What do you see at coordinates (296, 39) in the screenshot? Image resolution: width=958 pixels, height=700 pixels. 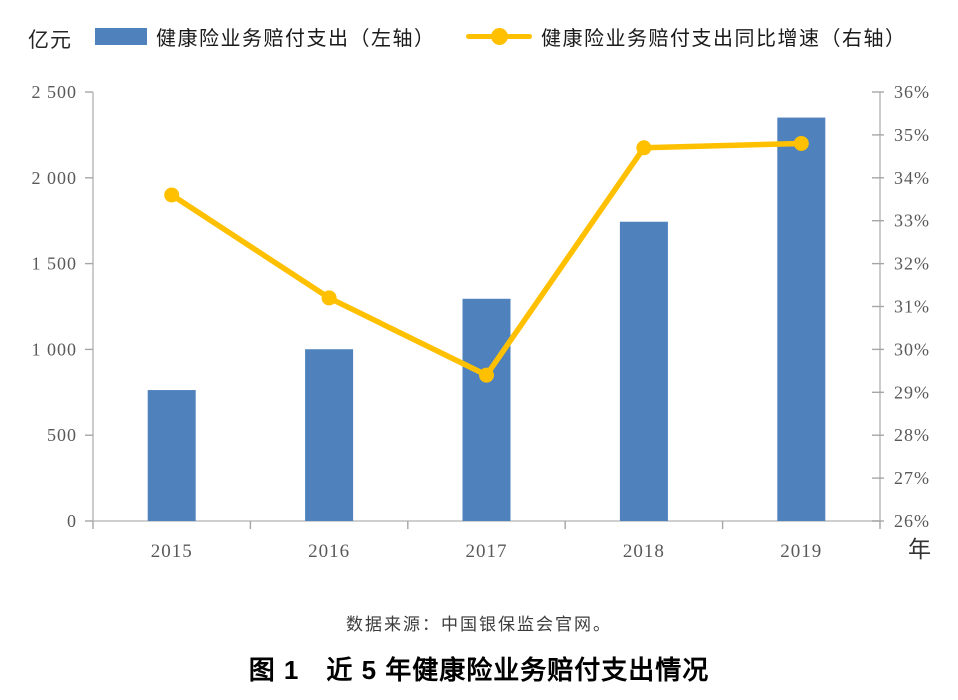 I see `bar-series-legend-label: 健康险业务赔付支出（左轴）` at bounding box center [296, 39].